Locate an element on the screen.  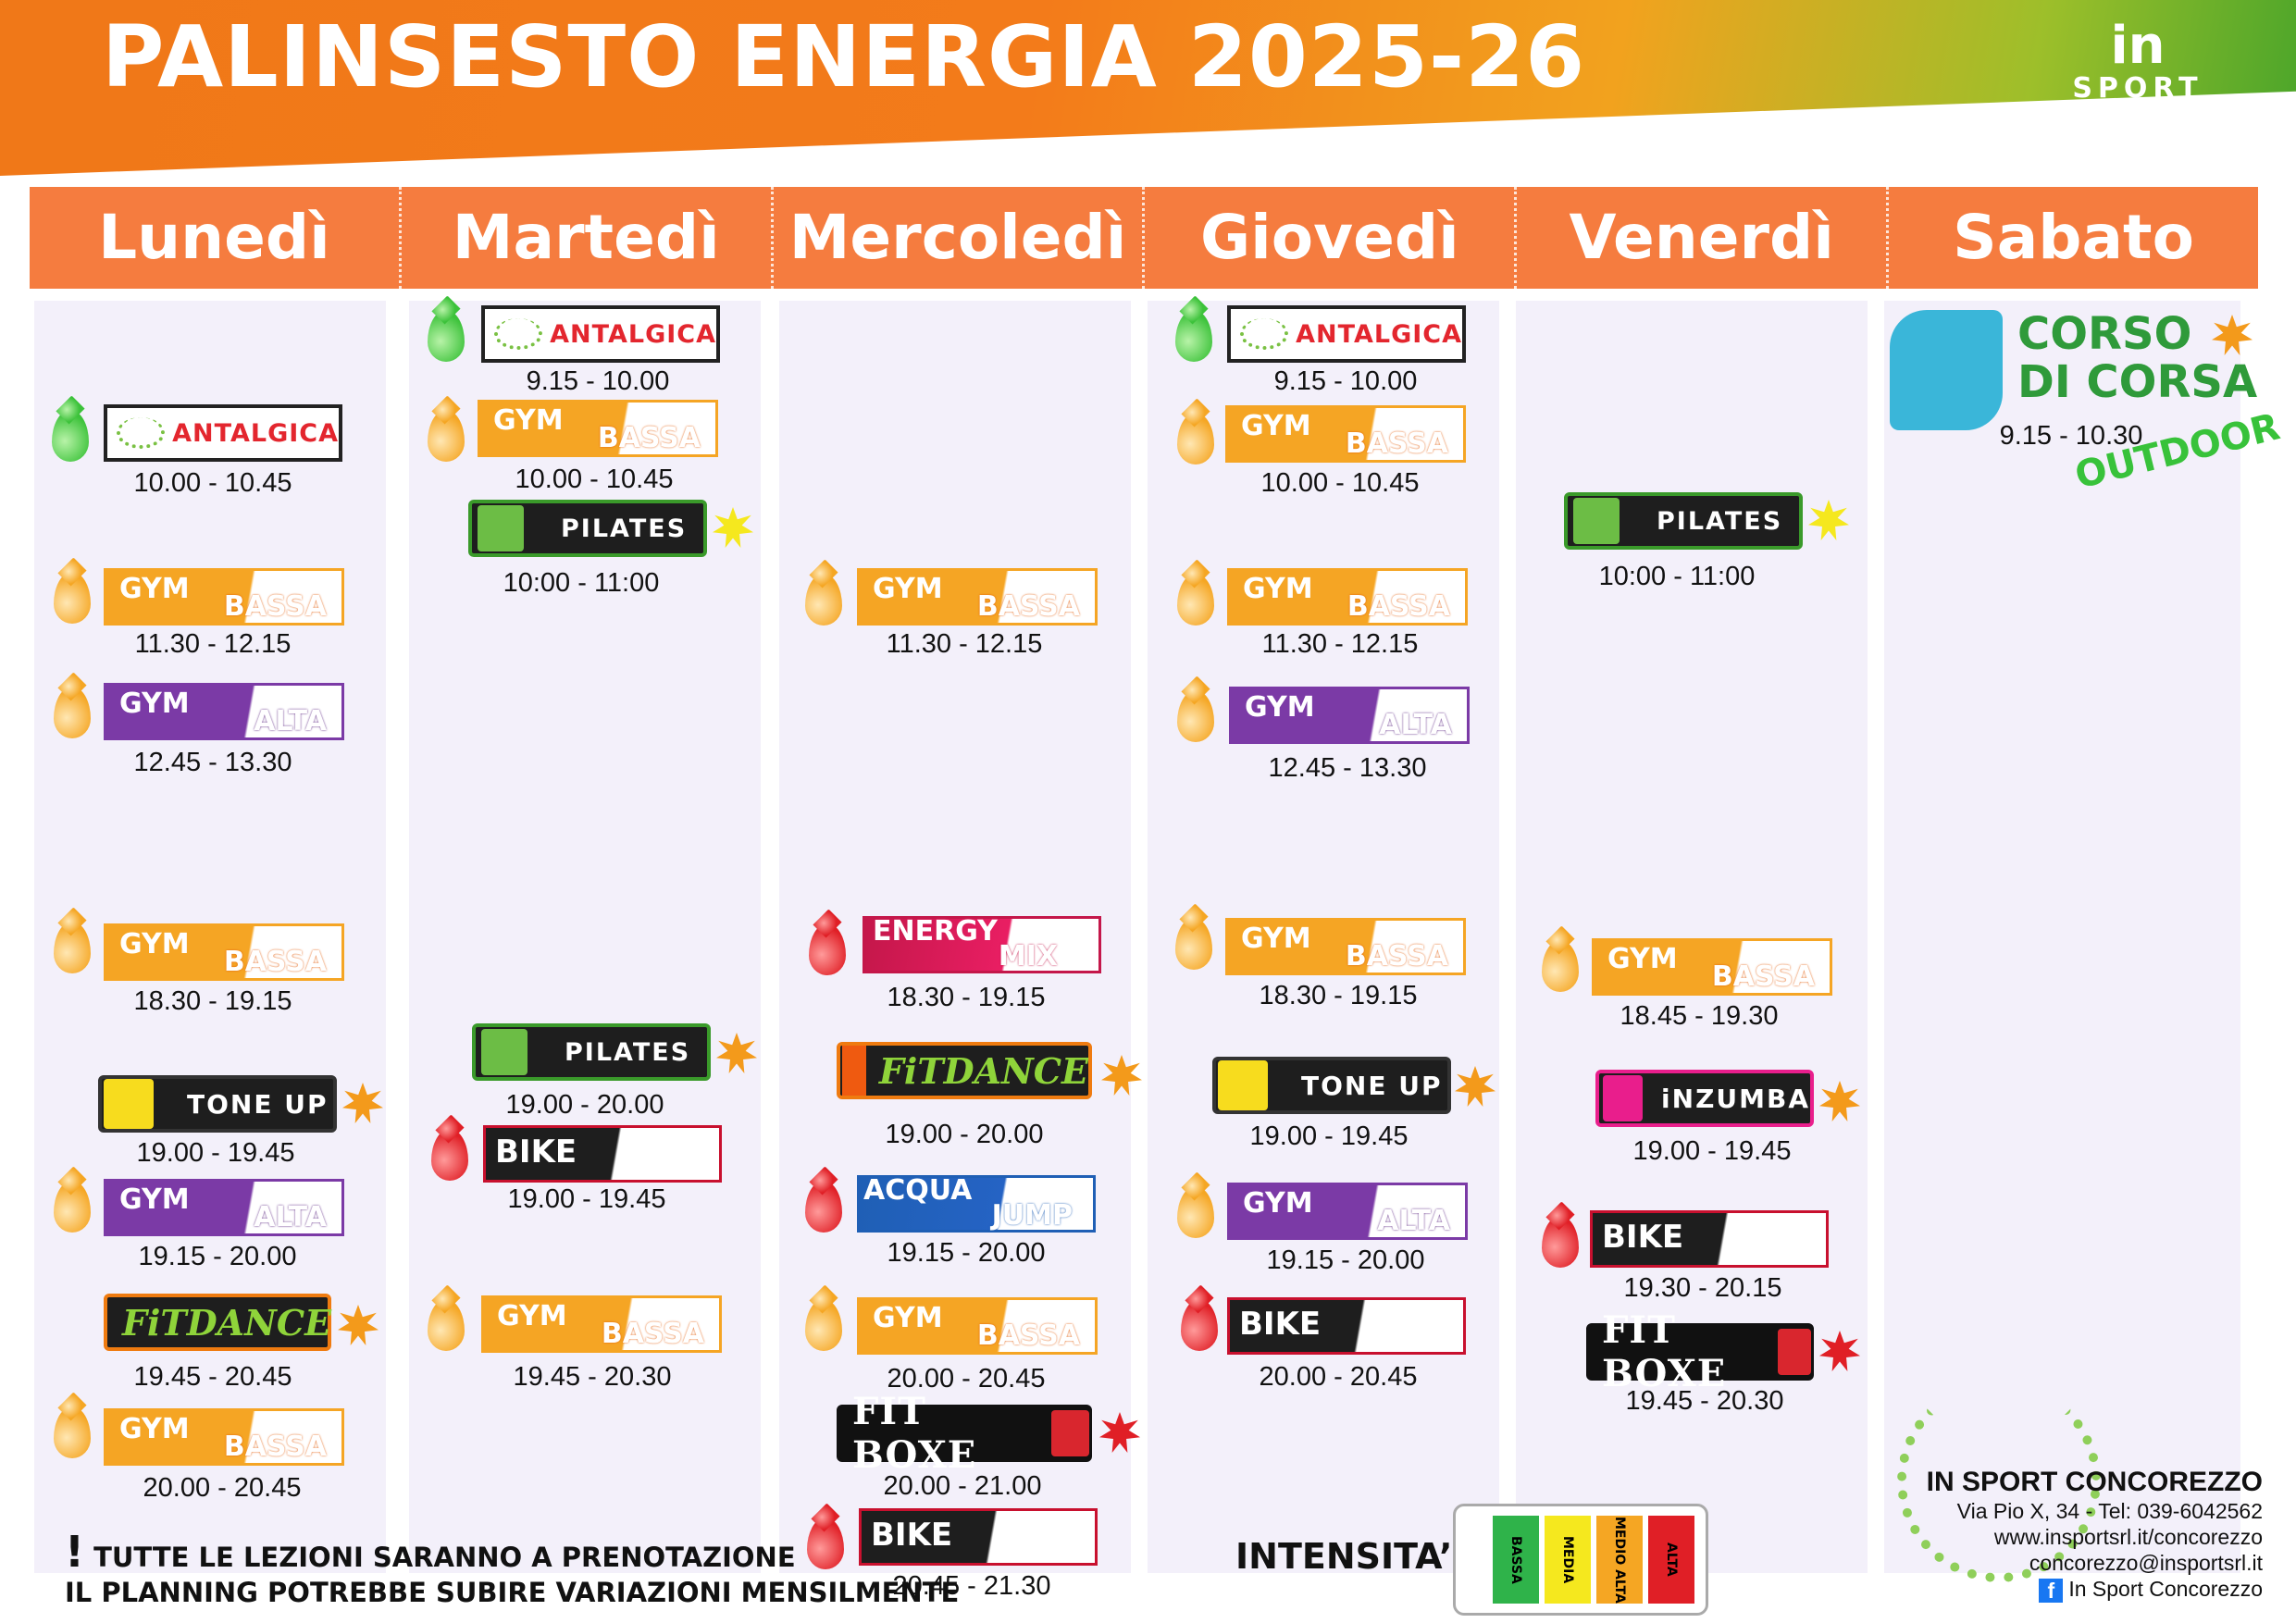
class-inzumba: iNZUMBA is located at coordinates (1705, 1098).